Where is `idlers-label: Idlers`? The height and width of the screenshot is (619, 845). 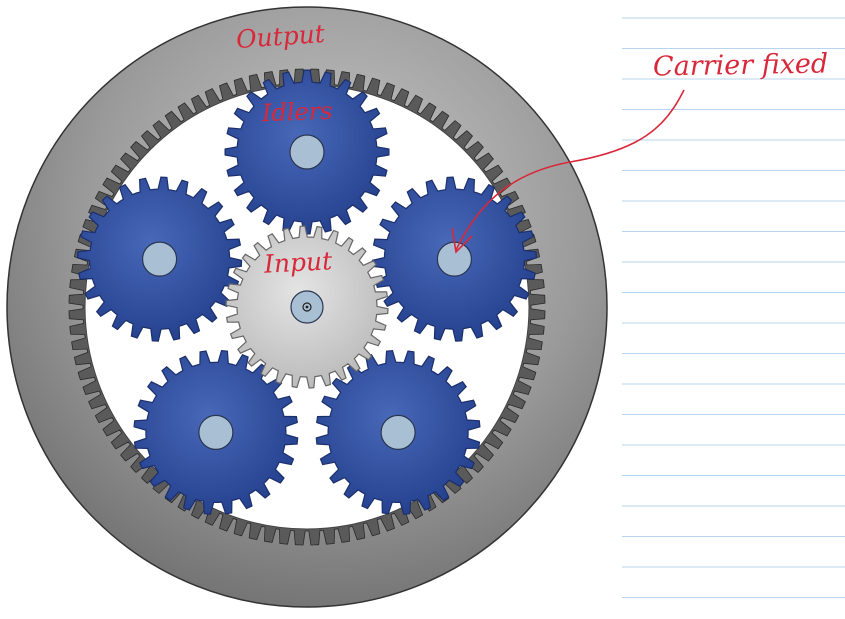 idlers-label: Idlers is located at coordinates (297, 112).